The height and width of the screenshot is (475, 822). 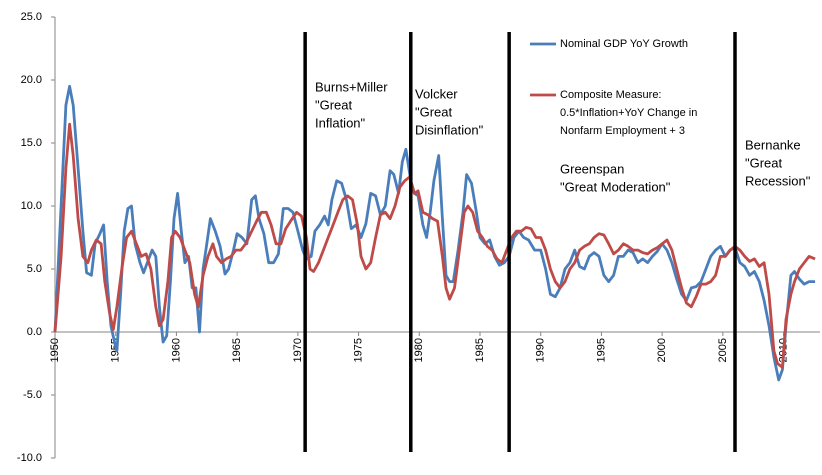 What do you see at coordinates (778, 180) in the screenshot?
I see `annotation: Recession"` at bounding box center [778, 180].